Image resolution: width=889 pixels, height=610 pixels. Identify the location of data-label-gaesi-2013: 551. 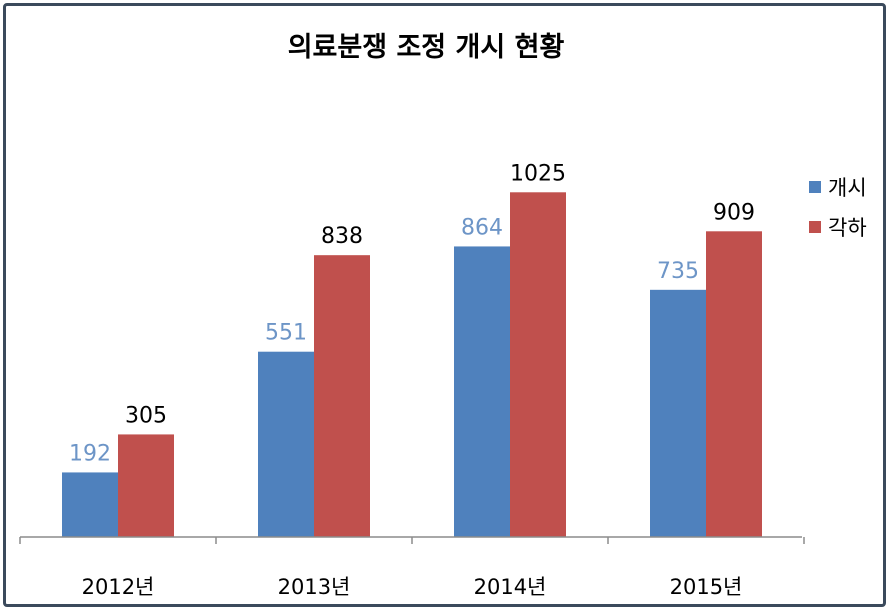
(286, 333).